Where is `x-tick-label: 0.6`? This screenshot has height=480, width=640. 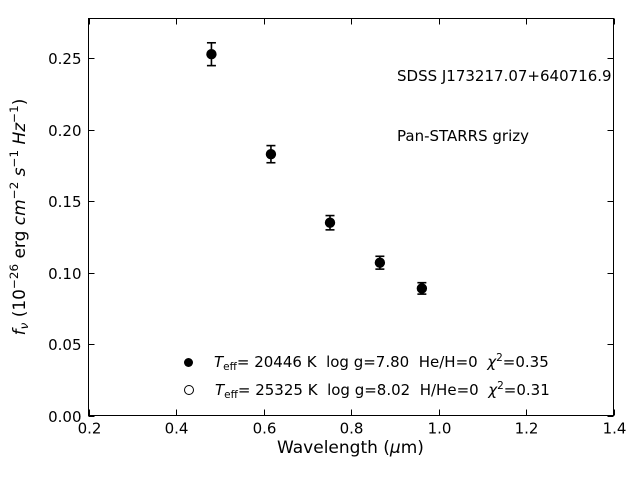 x-tick-label: 0.6 is located at coordinates (265, 429).